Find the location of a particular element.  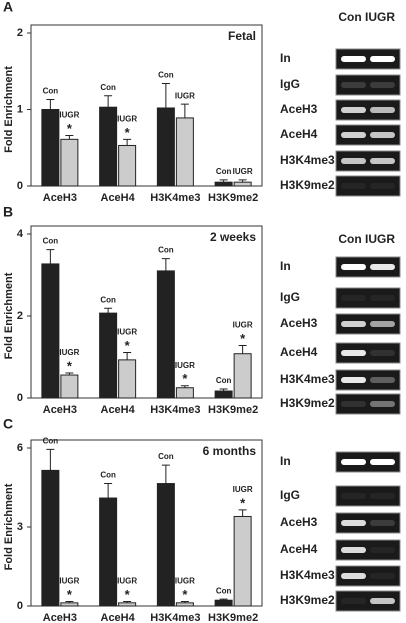

panel-letter: B is located at coordinates (8, 212).